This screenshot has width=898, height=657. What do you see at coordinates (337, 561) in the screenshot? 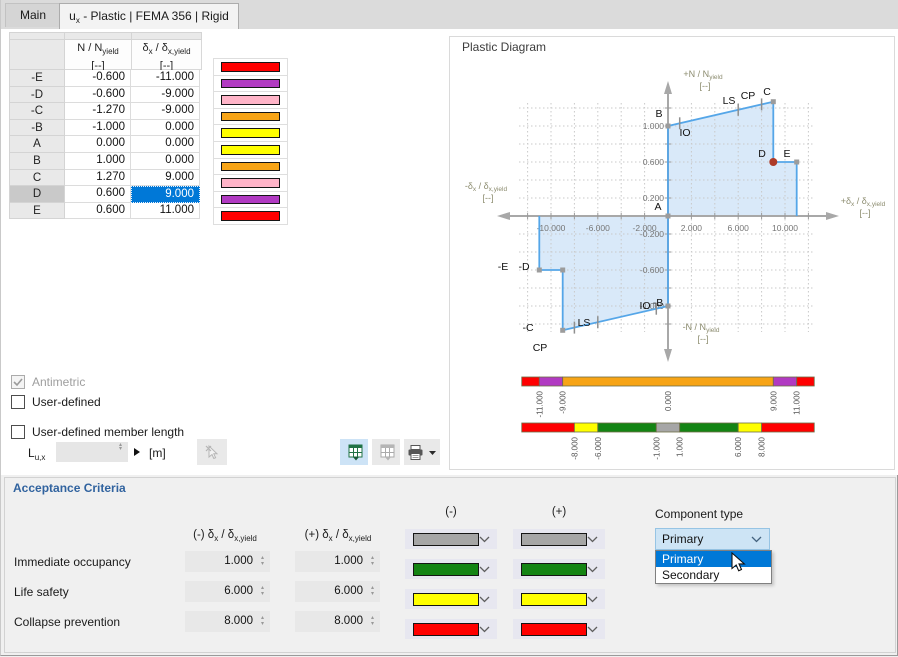
I see `io-plus-input: 1.000 ▴ ▾` at bounding box center [337, 561].